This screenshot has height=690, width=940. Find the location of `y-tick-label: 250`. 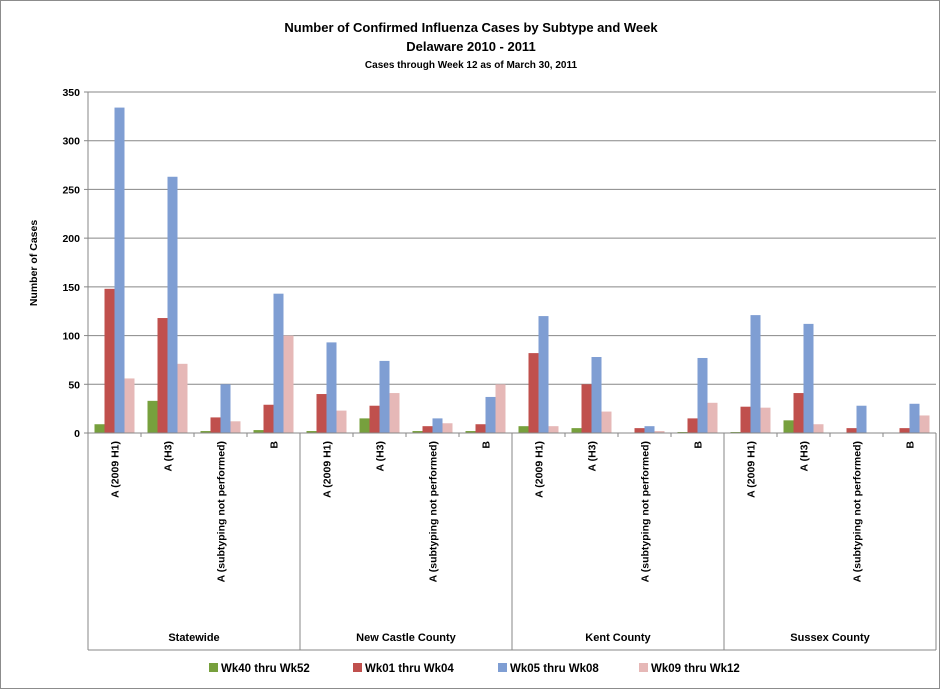

y-tick-label: 250 is located at coordinates (71, 190).